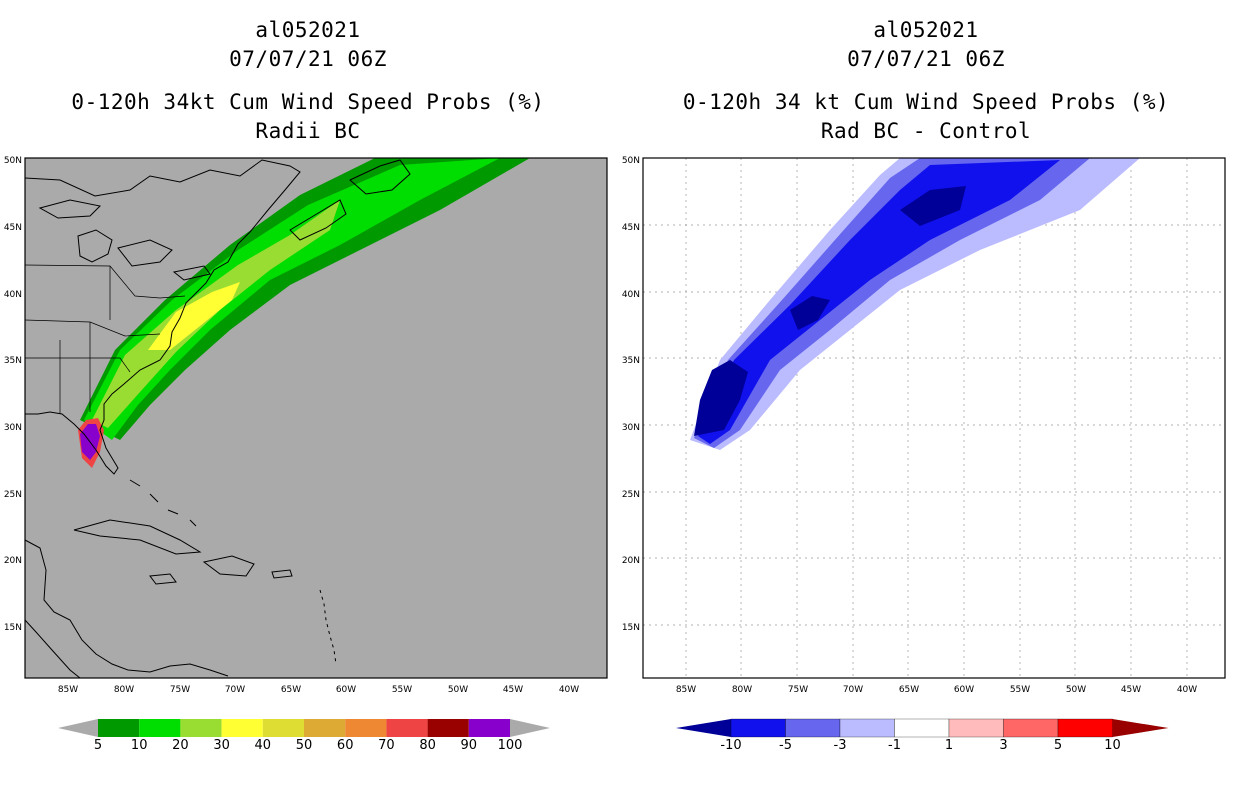  What do you see at coordinates (1076, 690) in the screenshot?
I see `right-lon-label: 50W` at bounding box center [1076, 690].